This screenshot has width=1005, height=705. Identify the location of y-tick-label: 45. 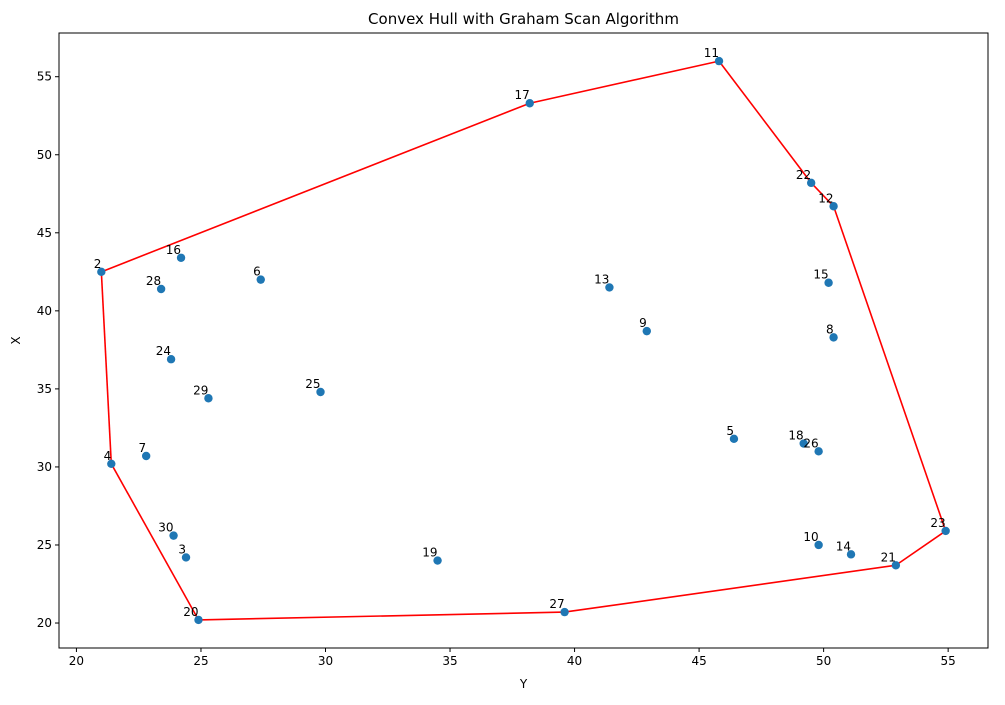
(44, 233).